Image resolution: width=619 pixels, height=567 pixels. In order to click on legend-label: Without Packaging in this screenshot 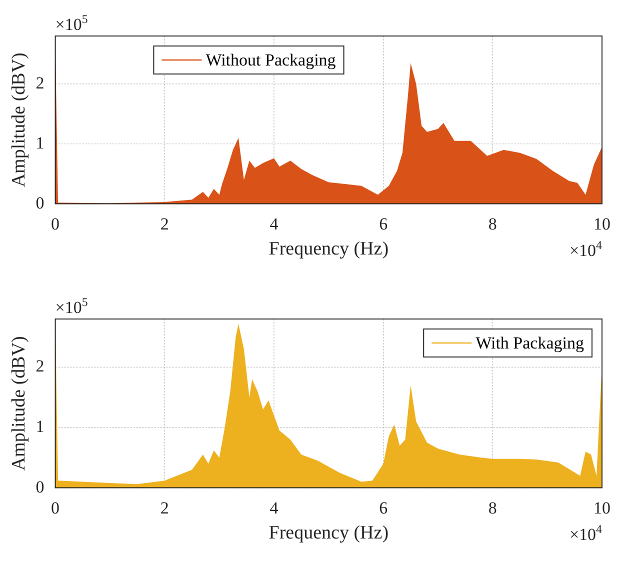, I will do `click(271, 60)`.